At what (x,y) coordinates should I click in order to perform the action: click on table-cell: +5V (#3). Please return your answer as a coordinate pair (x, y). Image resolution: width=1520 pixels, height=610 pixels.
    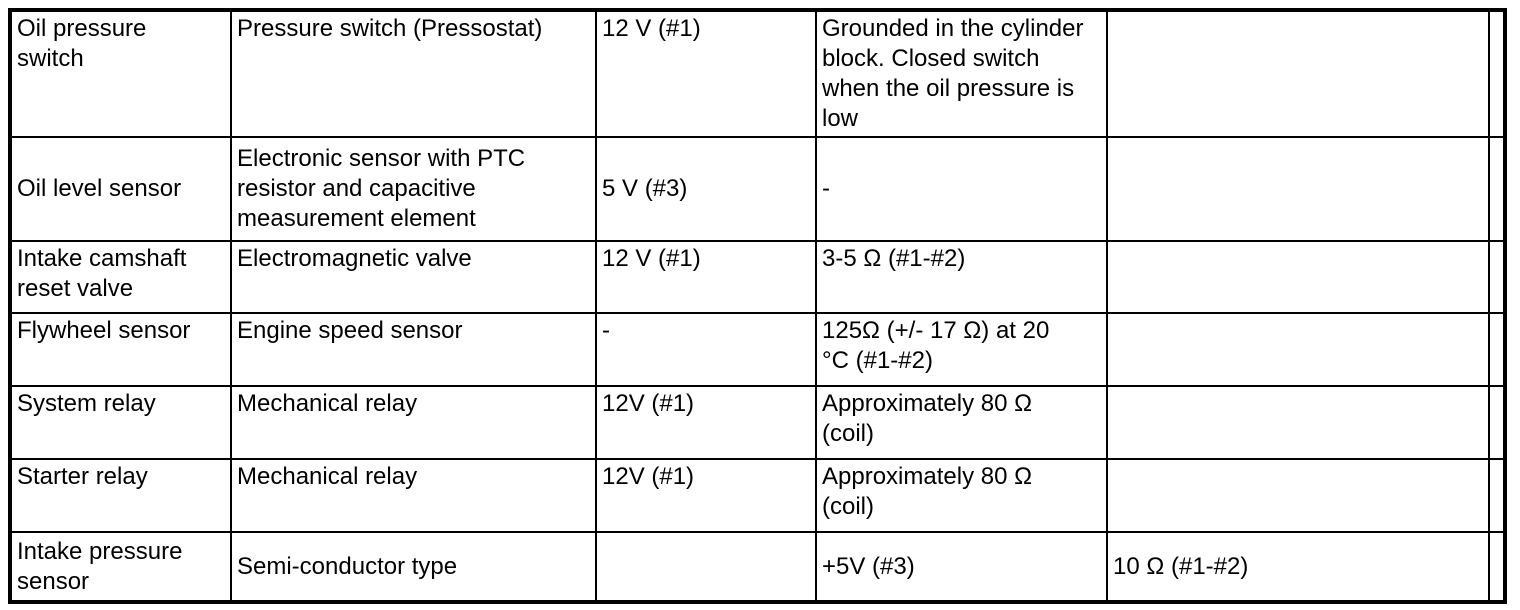
    Looking at the image, I should click on (961, 567).